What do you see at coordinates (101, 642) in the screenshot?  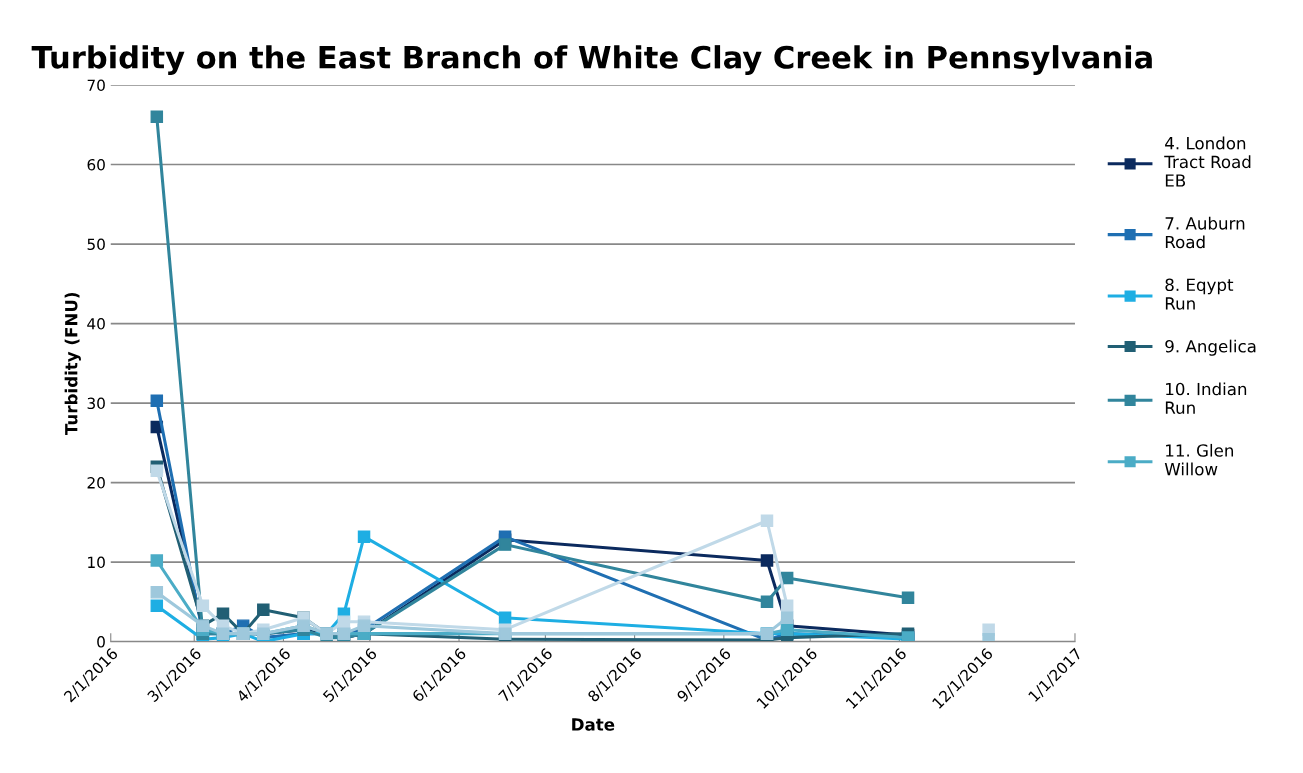 I see `y-tick-label: 0` at bounding box center [101, 642].